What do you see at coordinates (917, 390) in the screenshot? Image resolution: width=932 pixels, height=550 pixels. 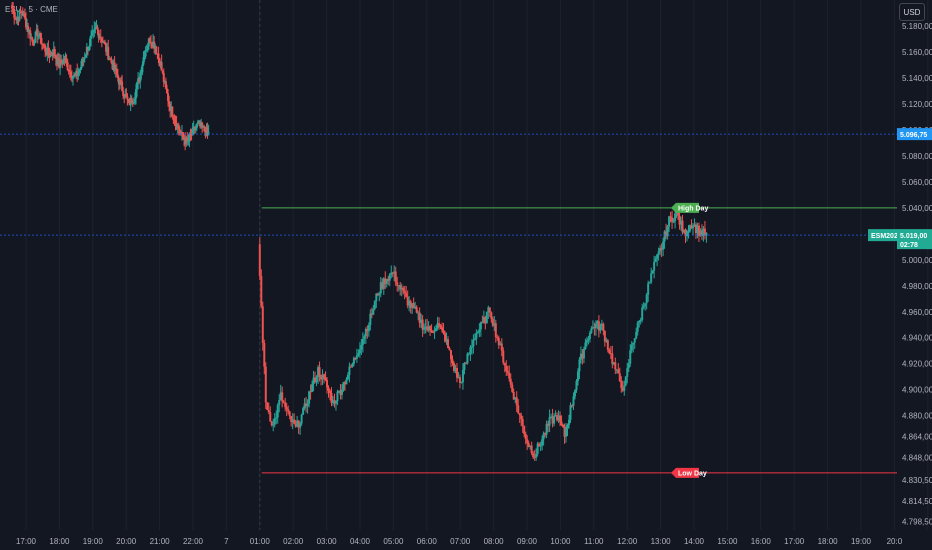 I see `price-tick-label: 4.900,00` at bounding box center [917, 390].